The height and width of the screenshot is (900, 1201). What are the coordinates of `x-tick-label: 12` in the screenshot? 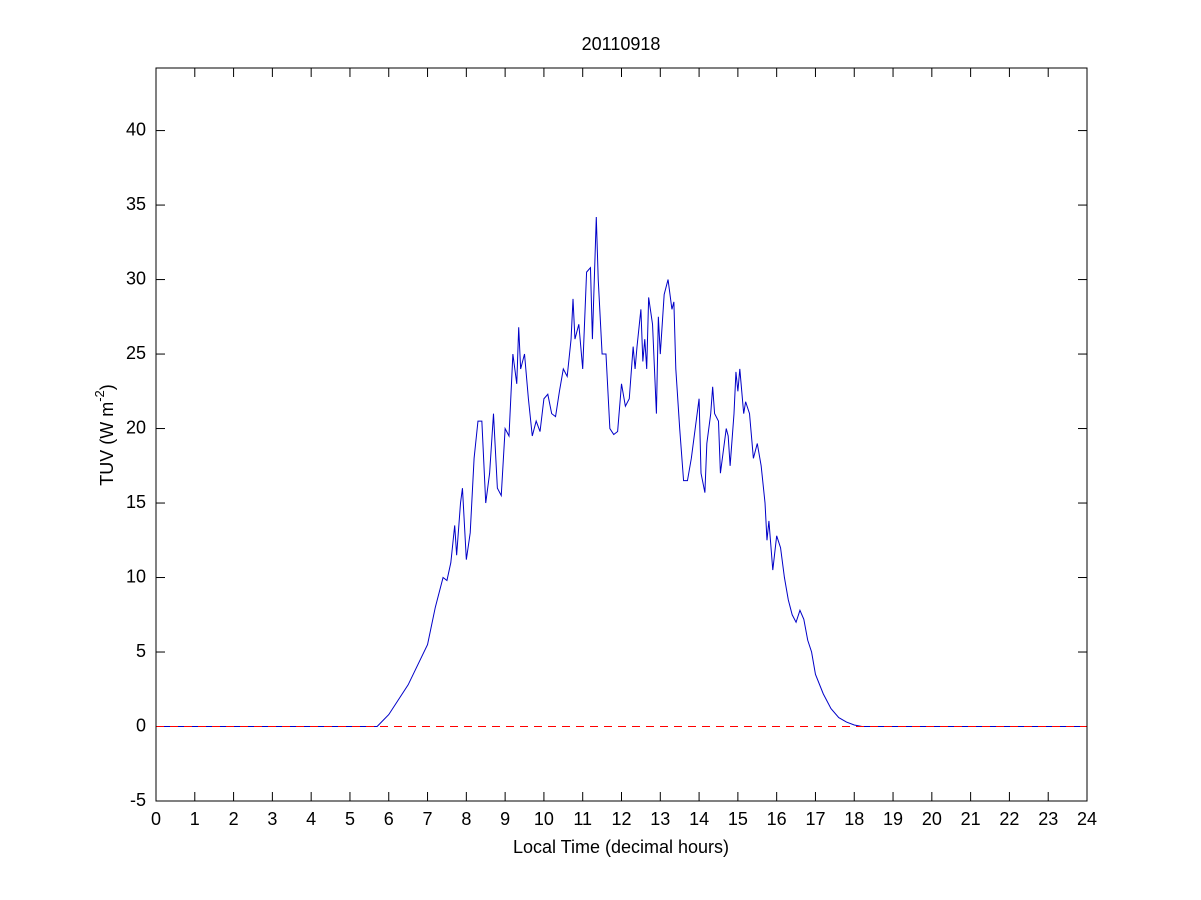 It's located at (621, 819).